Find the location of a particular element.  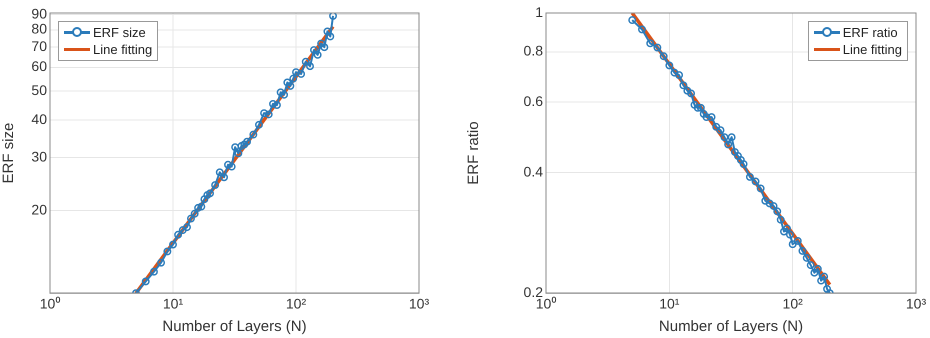

y-tick-label: 90 is located at coordinates (39, 13).